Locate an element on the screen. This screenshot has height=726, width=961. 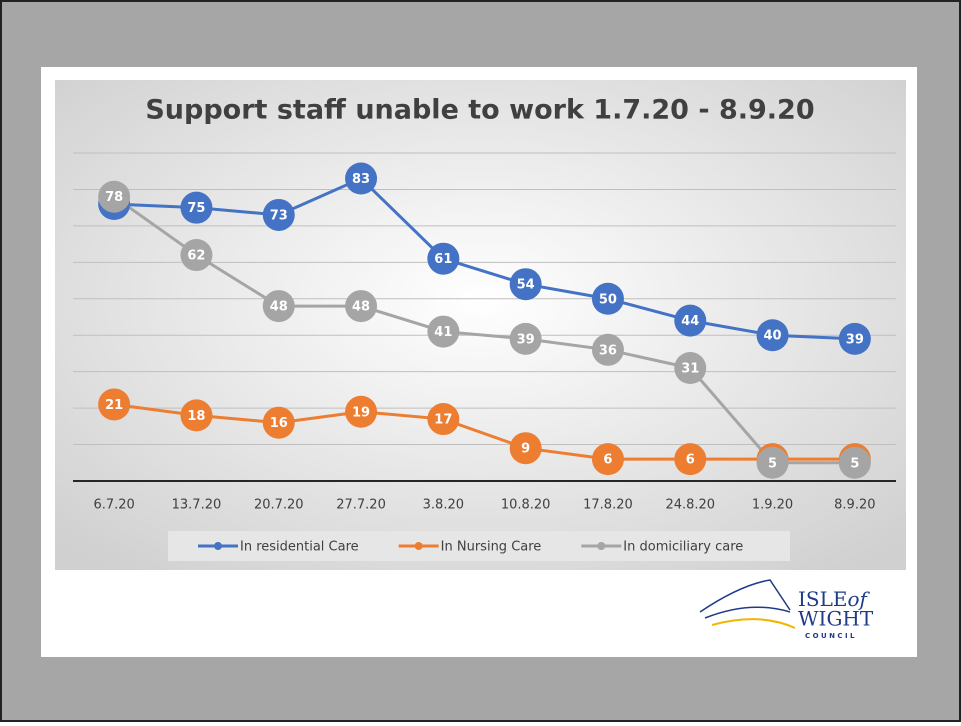
x-tick-label: 8.9.20 is located at coordinates (854, 505).